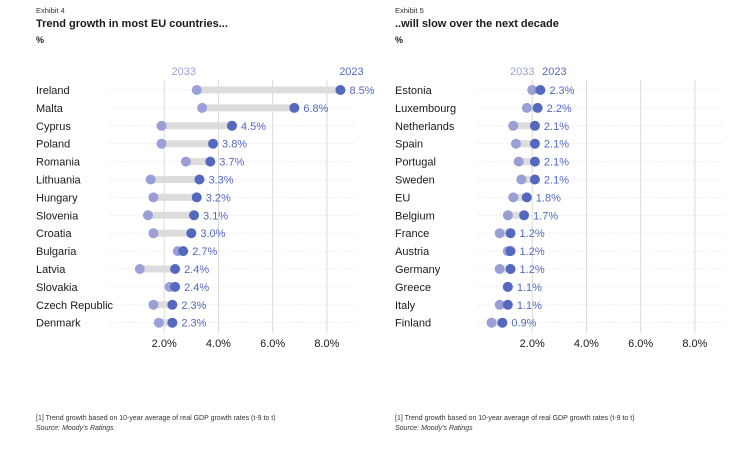 Image resolution: width=742 pixels, height=450 pixels. I want to click on category-label: EU, so click(402, 198).